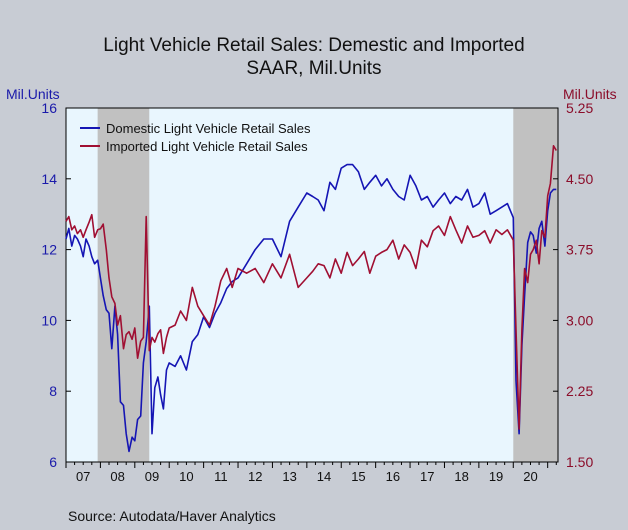 The height and width of the screenshot is (530, 628). Describe the element at coordinates (152, 476) in the screenshot. I see `x-axis-tick-label-2: 09` at that location.